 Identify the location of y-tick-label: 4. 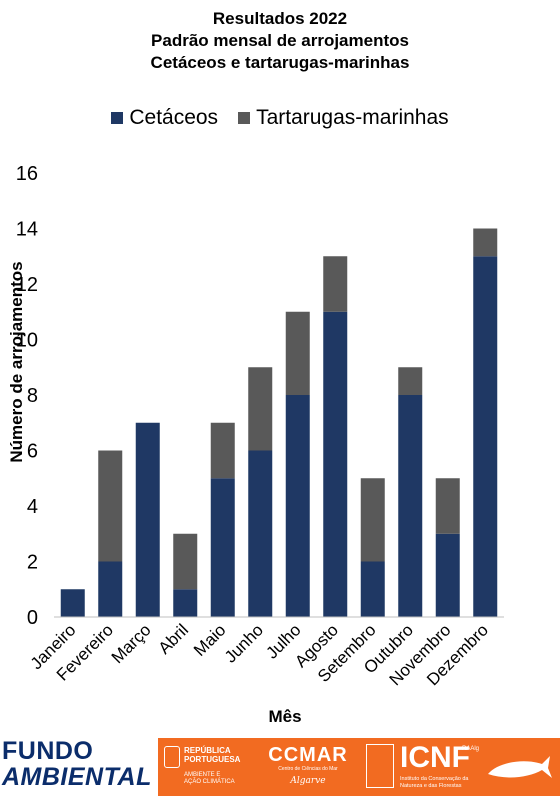
(32, 507).